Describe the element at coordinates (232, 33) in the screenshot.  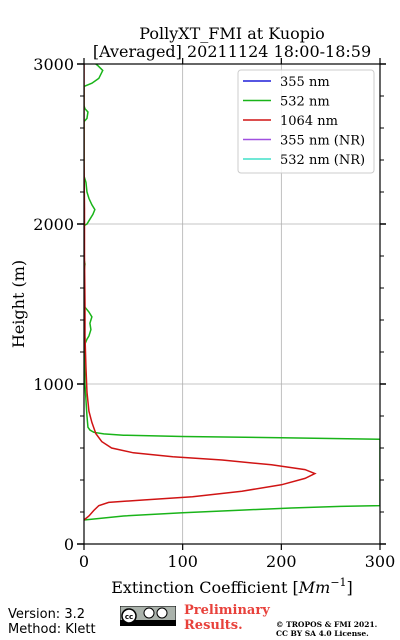
I see `chart-title: PollyXT_FMI at Kuopio` at that location.